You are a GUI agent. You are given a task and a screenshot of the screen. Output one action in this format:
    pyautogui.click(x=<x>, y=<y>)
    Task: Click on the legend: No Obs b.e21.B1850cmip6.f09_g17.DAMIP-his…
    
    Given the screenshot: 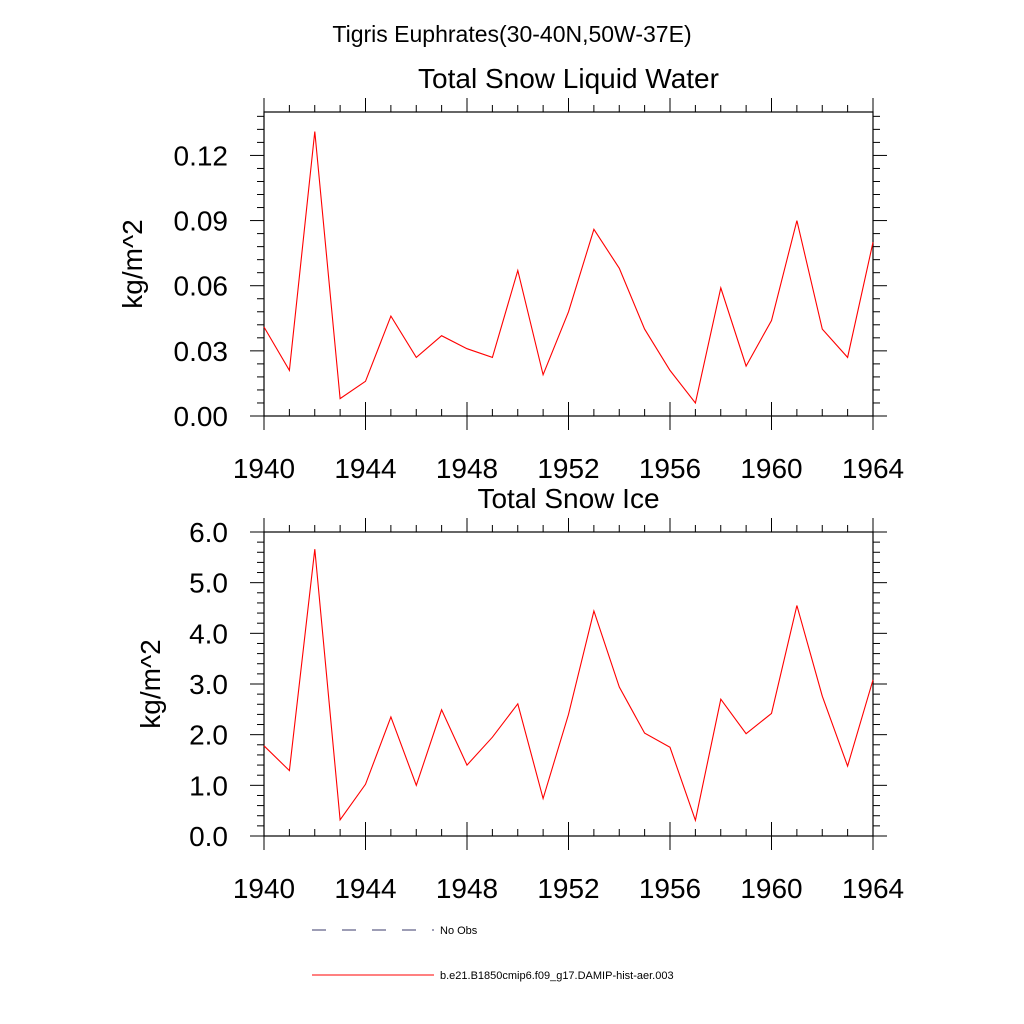 What is the action you would take?
    pyautogui.click(x=493, y=953)
    